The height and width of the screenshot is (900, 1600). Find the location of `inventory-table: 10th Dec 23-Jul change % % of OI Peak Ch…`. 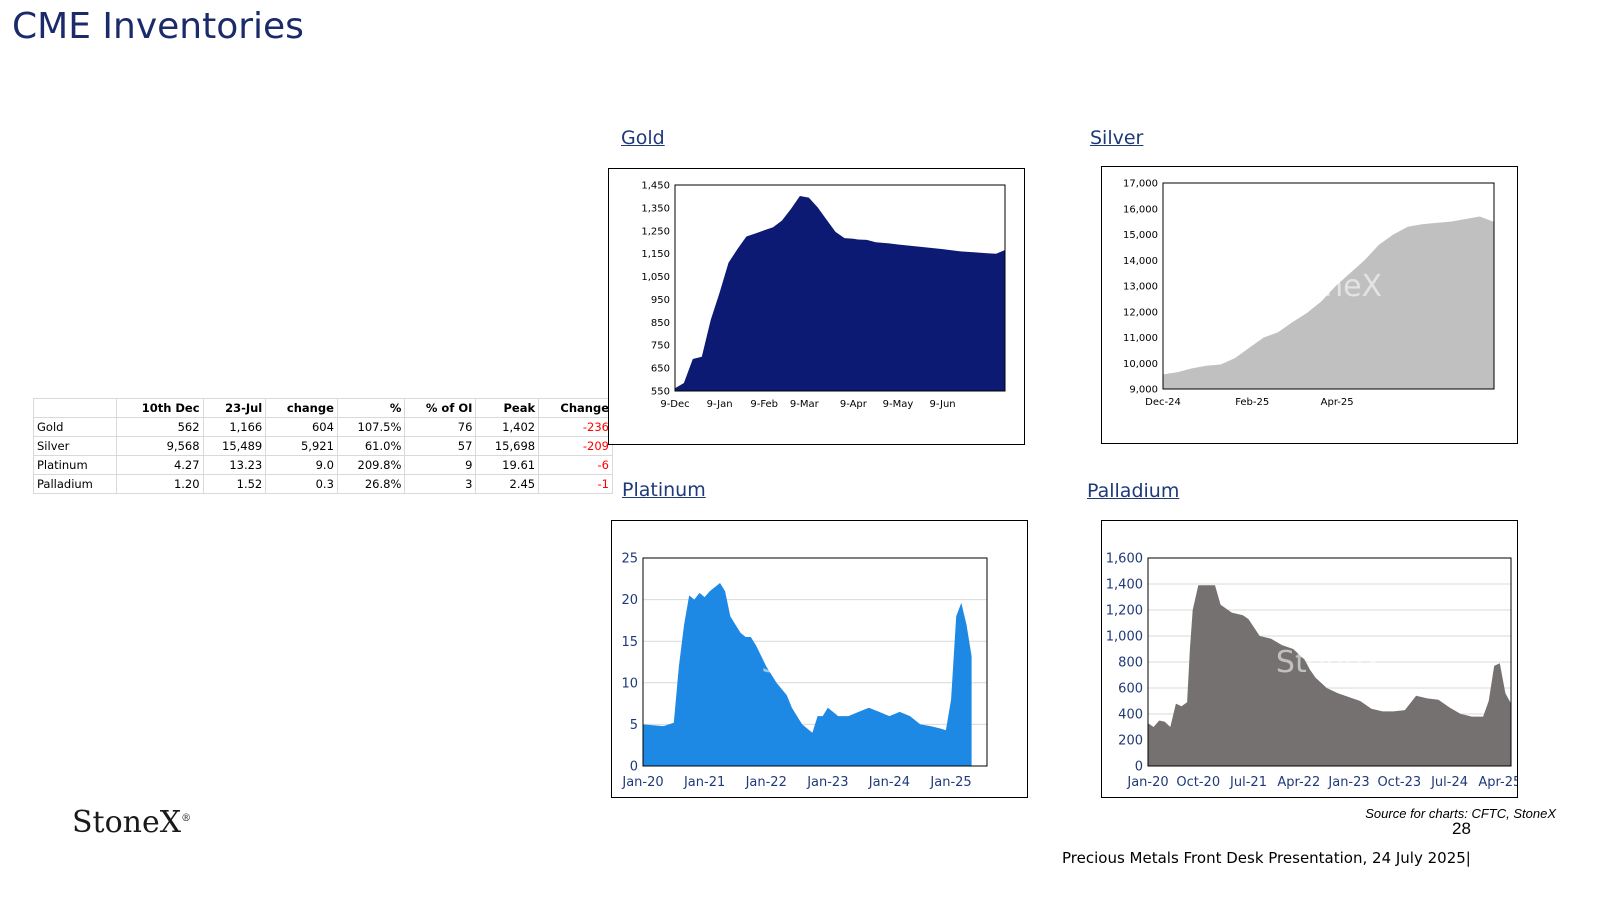

inventory-table: 10th Dec 23-Jul change % % of OI Peak Ch… is located at coordinates (322, 446).